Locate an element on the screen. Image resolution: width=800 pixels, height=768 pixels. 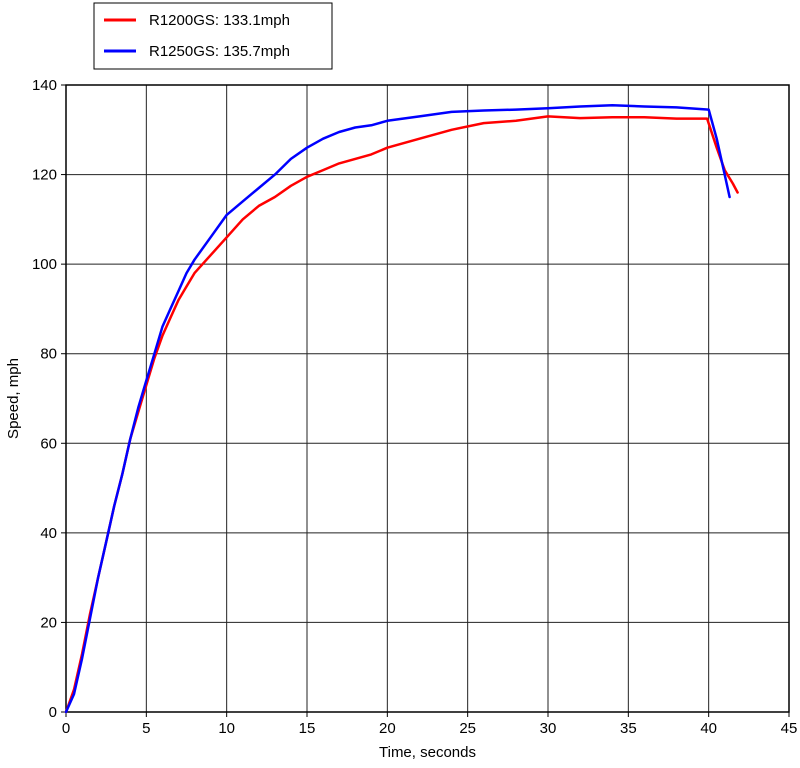
y-tick-label: 140 is located at coordinates (44, 85).